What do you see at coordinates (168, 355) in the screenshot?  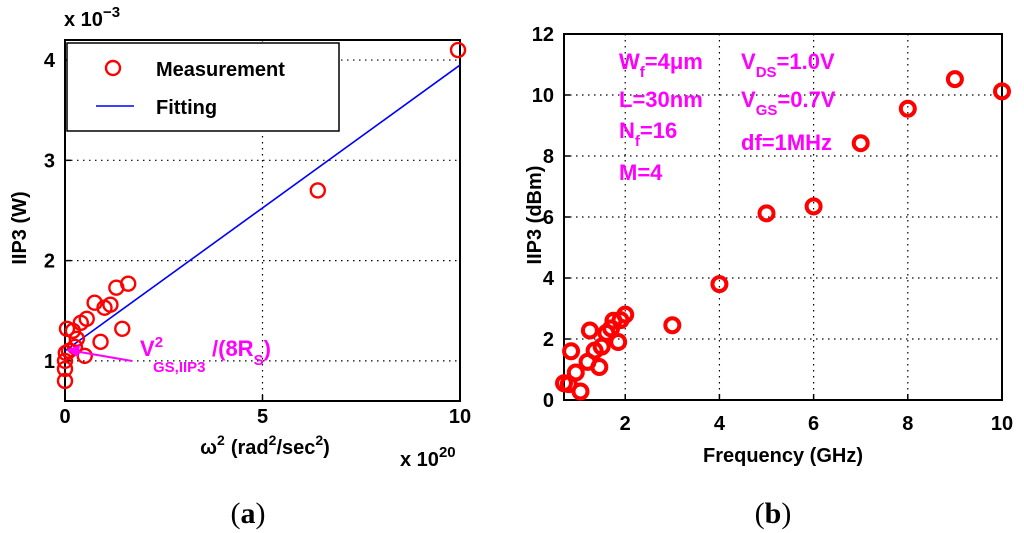 I see `chart-a-annotation: V2 GS,IIP3 /(8RS)` at bounding box center [168, 355].